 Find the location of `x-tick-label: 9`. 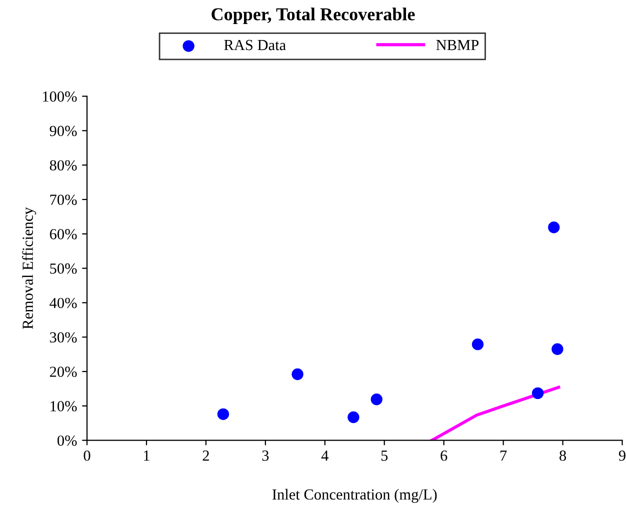

x-tick-label: 9 is located at coordinates (622, 455).